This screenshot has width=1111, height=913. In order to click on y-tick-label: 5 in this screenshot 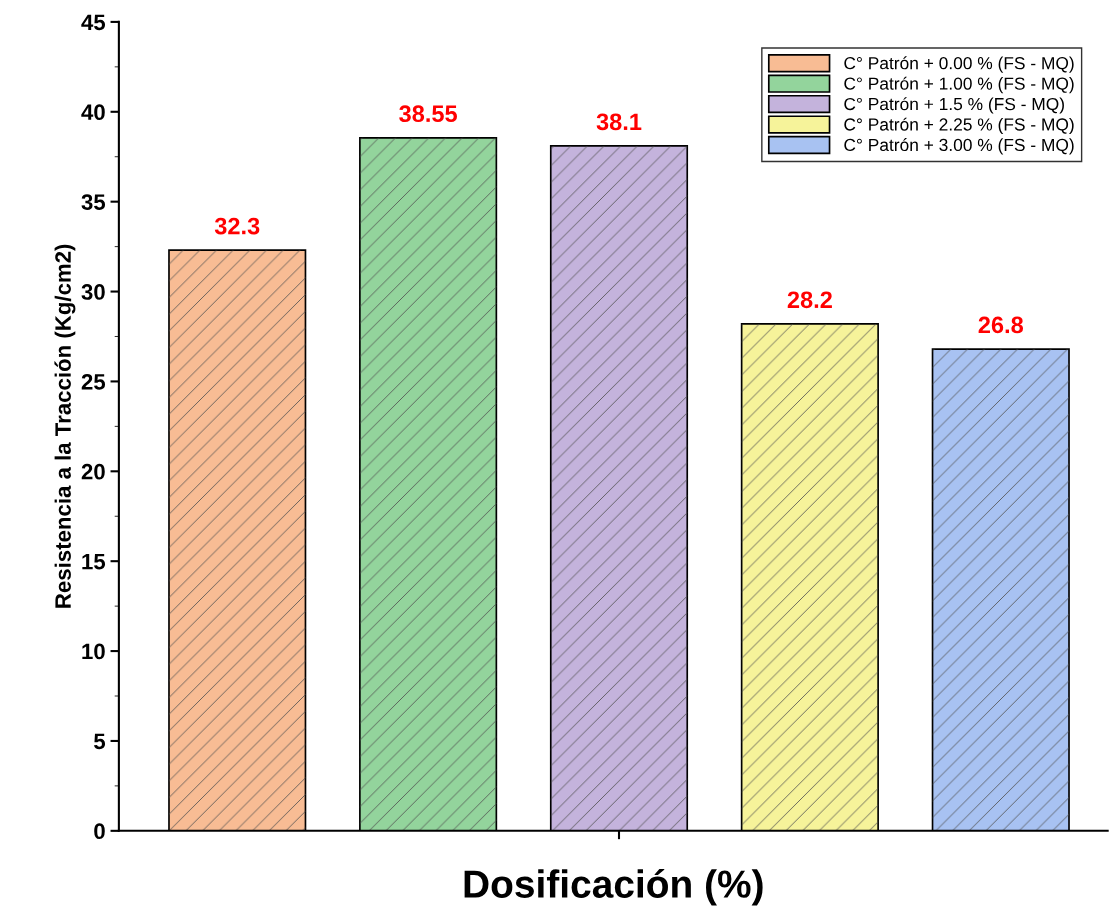, I will do `click(100, 741)`.